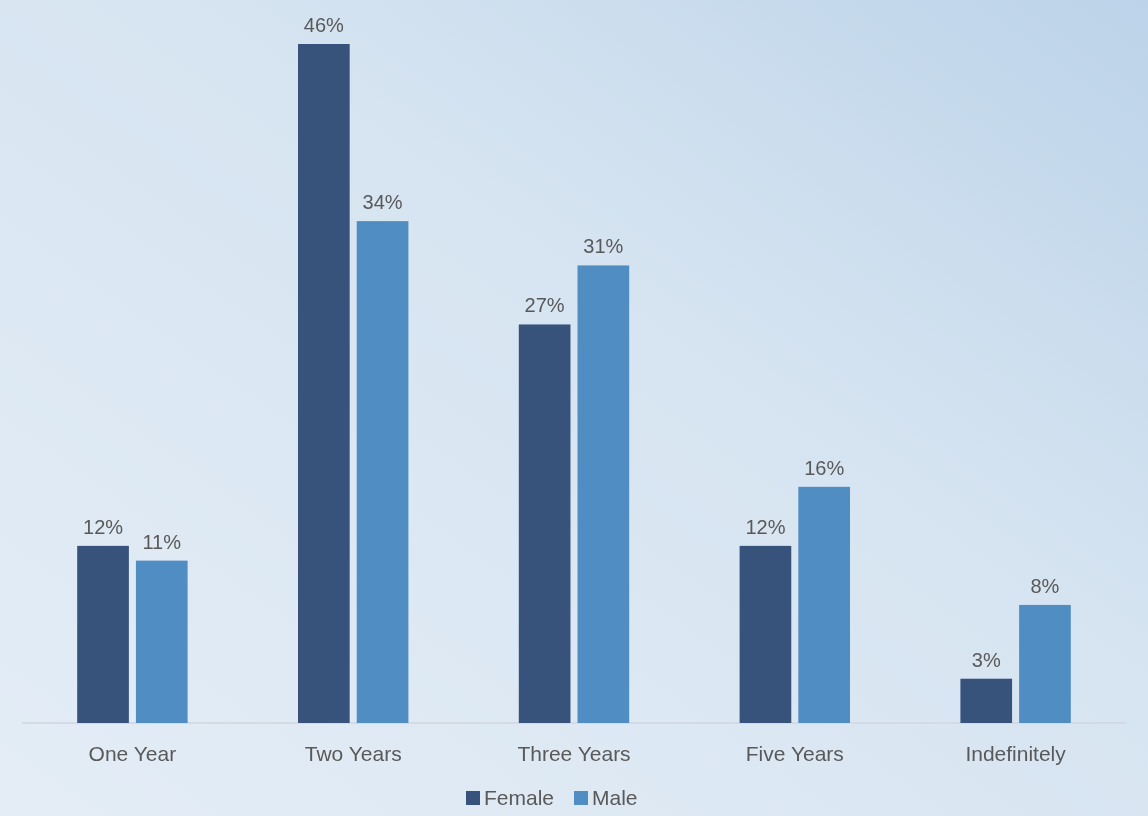 This screenshot has width=1148, height=816. I want to click on x-tick-label: Three Years, so click(574, 753).